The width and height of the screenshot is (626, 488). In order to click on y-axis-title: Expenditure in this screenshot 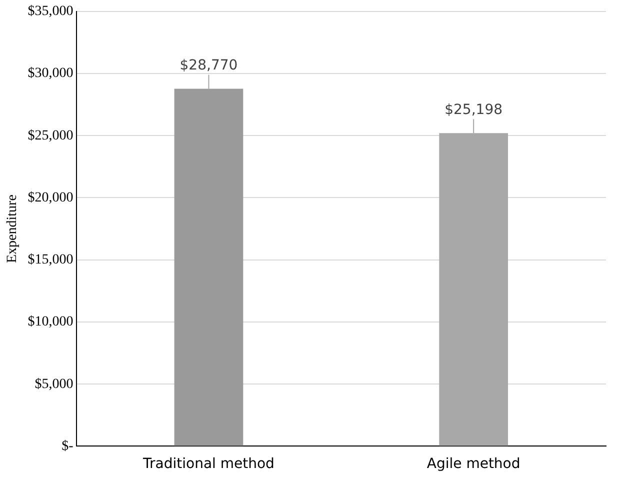, I will do `click(12, 229)`.